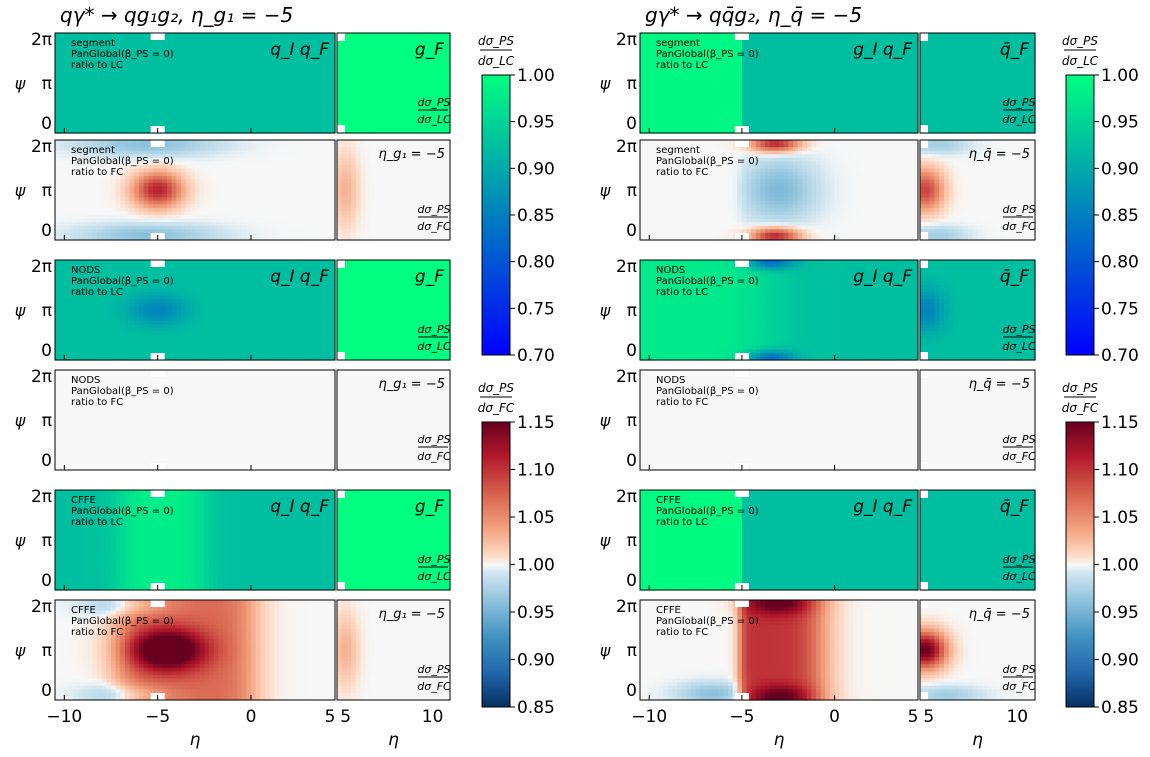 The height and width of the screenshot is (757, 1150). What do you see at coordinates (20, 83) in the screenshot?
I see `y-axis-label: ψ` at bounding box center [20, 83].